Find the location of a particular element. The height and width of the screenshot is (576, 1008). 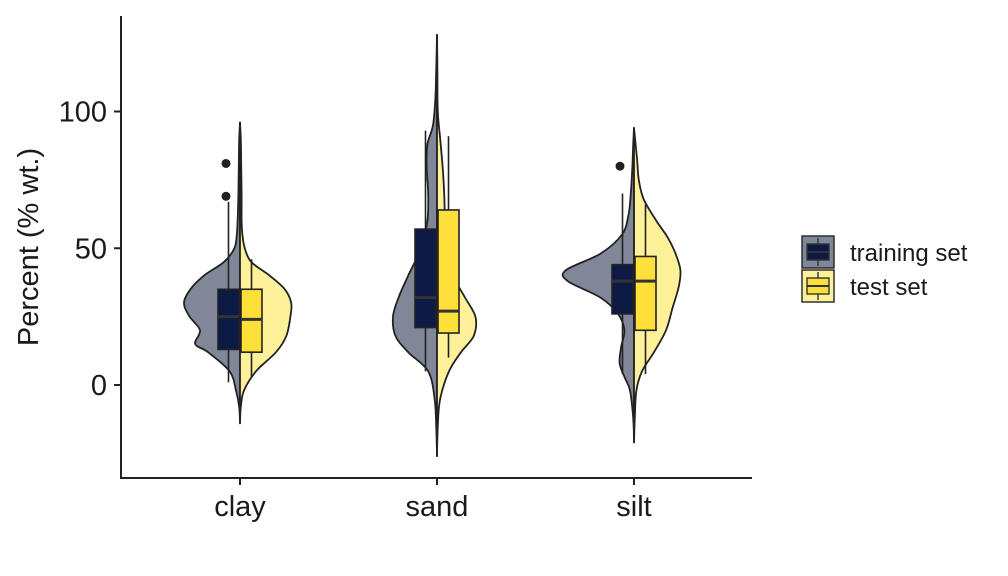

box-training-clay is located at coordinates (228, 319).